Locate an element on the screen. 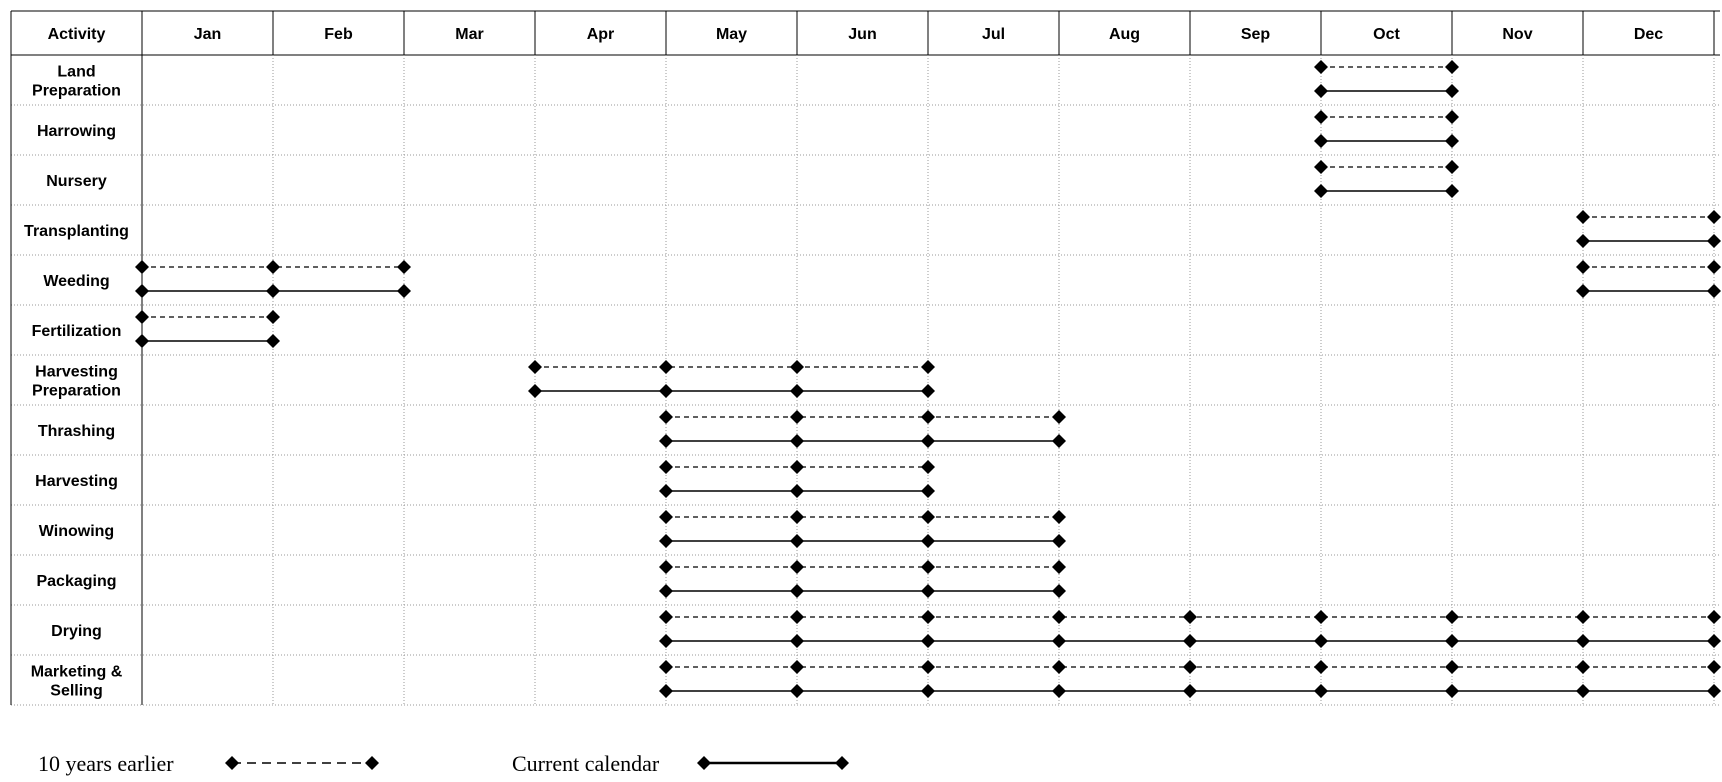 The width and height of the screenshot is (1722, 782). activity-label: Weeding is located at coordinates (76, 281).